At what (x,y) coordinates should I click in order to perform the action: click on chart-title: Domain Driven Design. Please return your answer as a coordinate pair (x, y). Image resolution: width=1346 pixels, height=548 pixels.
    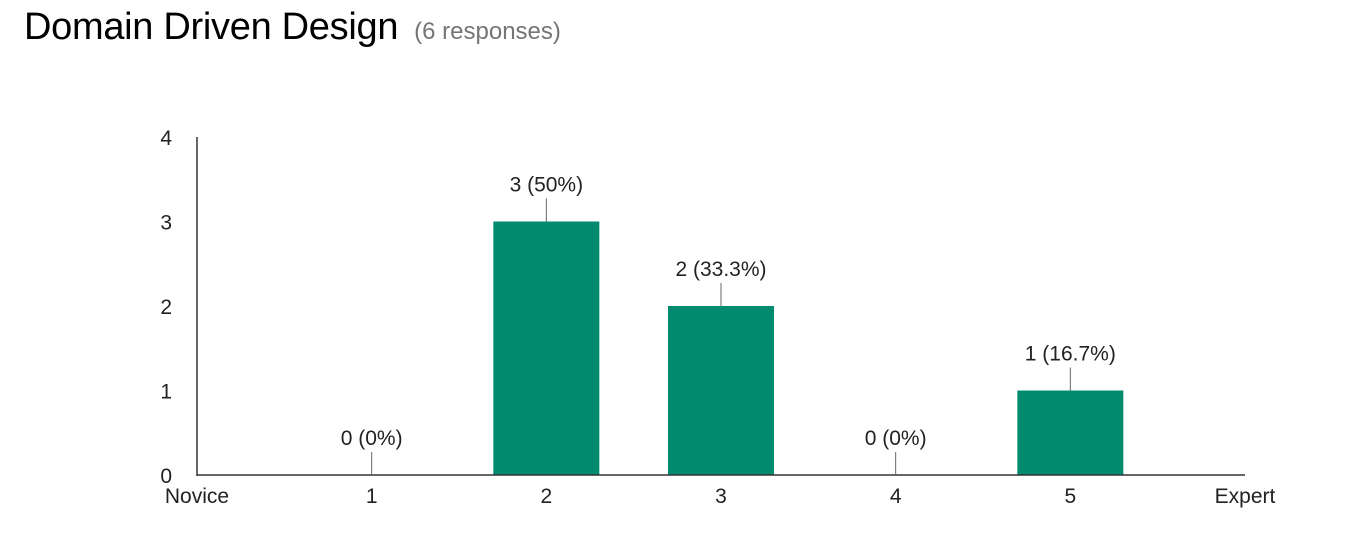
    Looking at the image, I should click on (211, 27).